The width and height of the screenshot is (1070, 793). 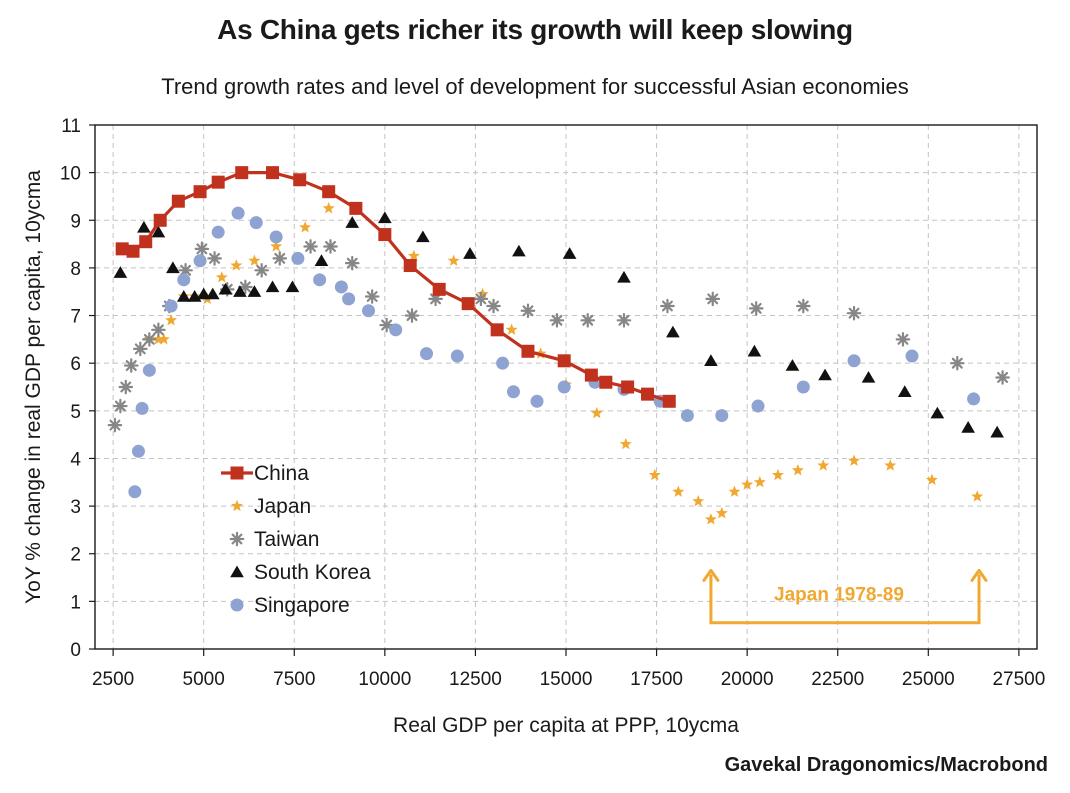 I want to click on annotation-label: Japan 1978-89, so click(x=839, y=595).